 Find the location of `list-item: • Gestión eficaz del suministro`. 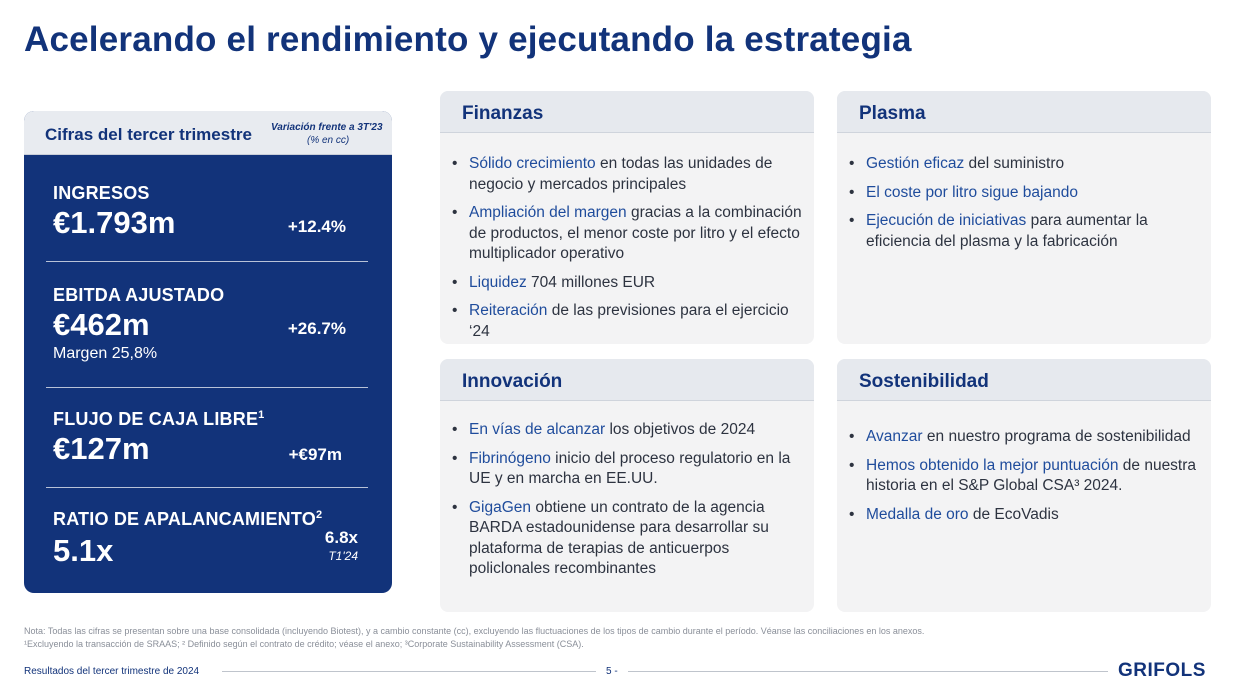

list-item: • Gestión eficaz del suministro is located at coordinates (957, 163).